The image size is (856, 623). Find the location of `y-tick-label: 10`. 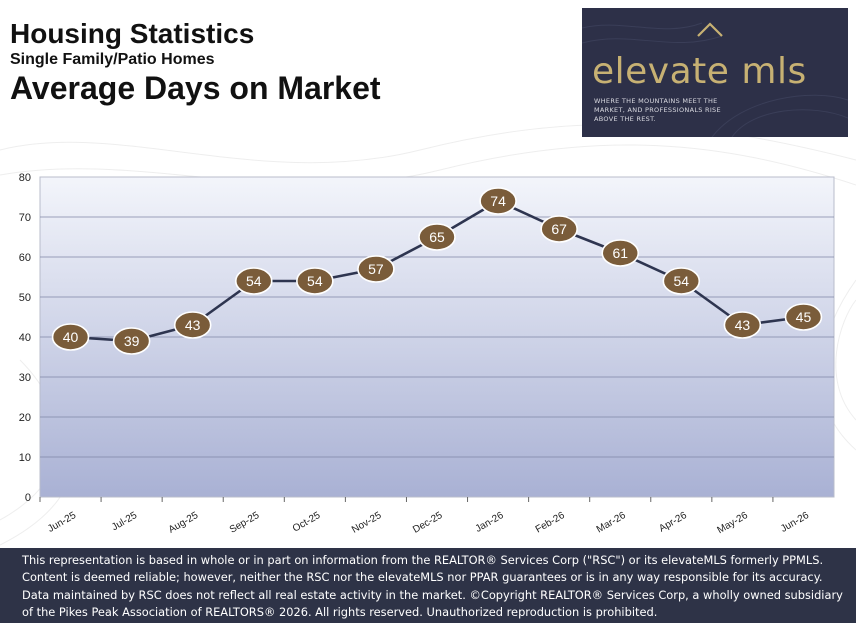

y-tick-label: 10 is located at coordinates (25, 458).